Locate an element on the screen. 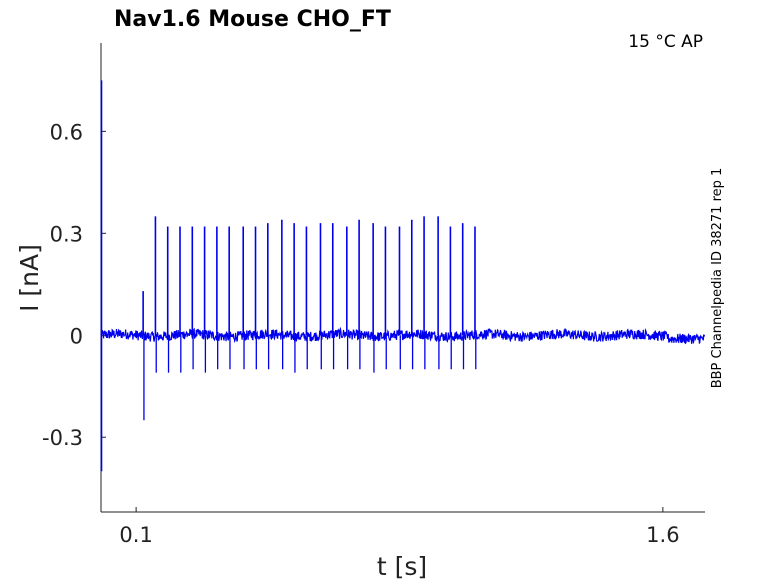 This screenshot has height=583, width=778. y-axis-label: I [nA] is located at coordinates (29, 278).